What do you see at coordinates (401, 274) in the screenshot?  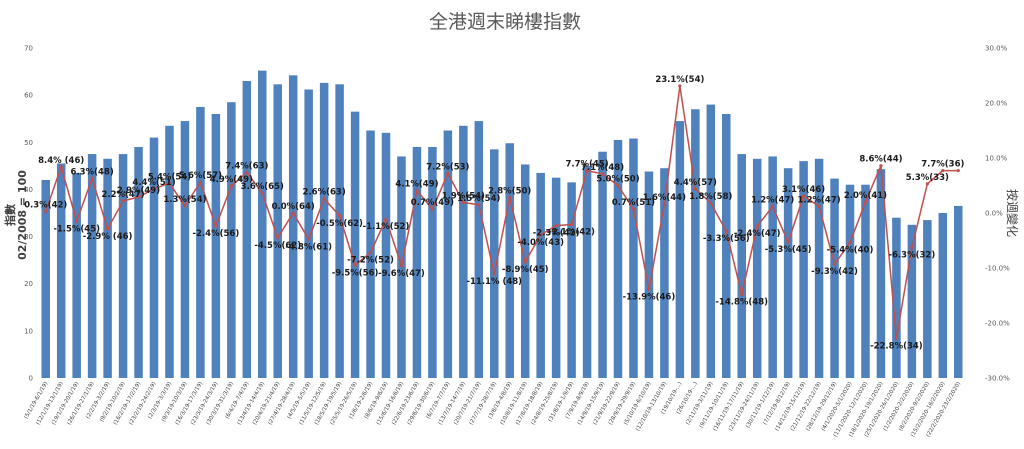 I see `data-label: -9.6%(47)` at bounding box center [401, 274].